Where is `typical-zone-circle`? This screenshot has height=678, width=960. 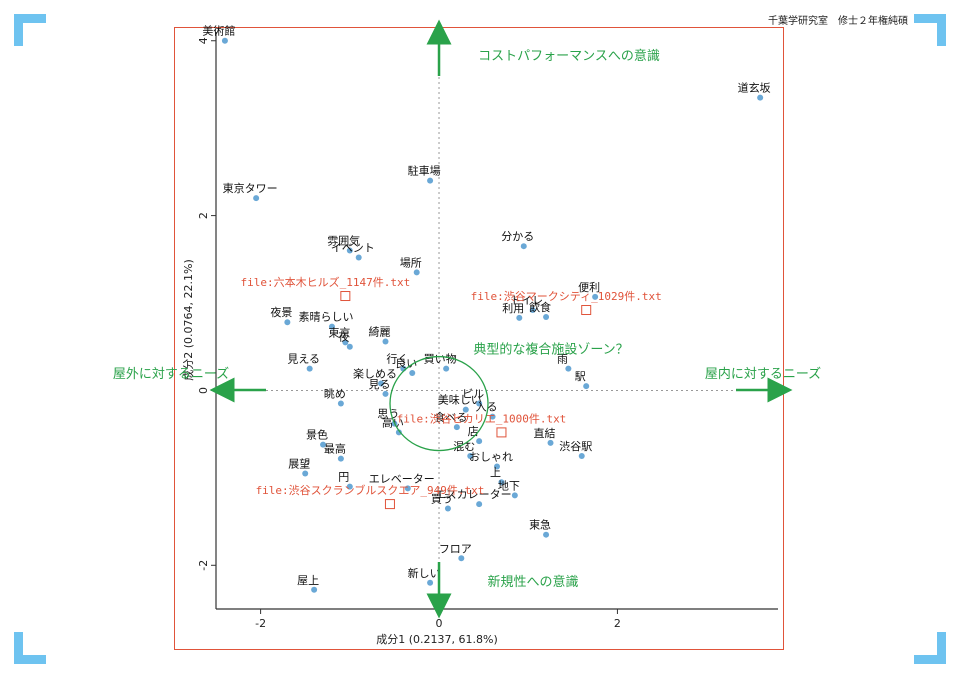
typical-zone-circle is located at coordinates (439, 403).